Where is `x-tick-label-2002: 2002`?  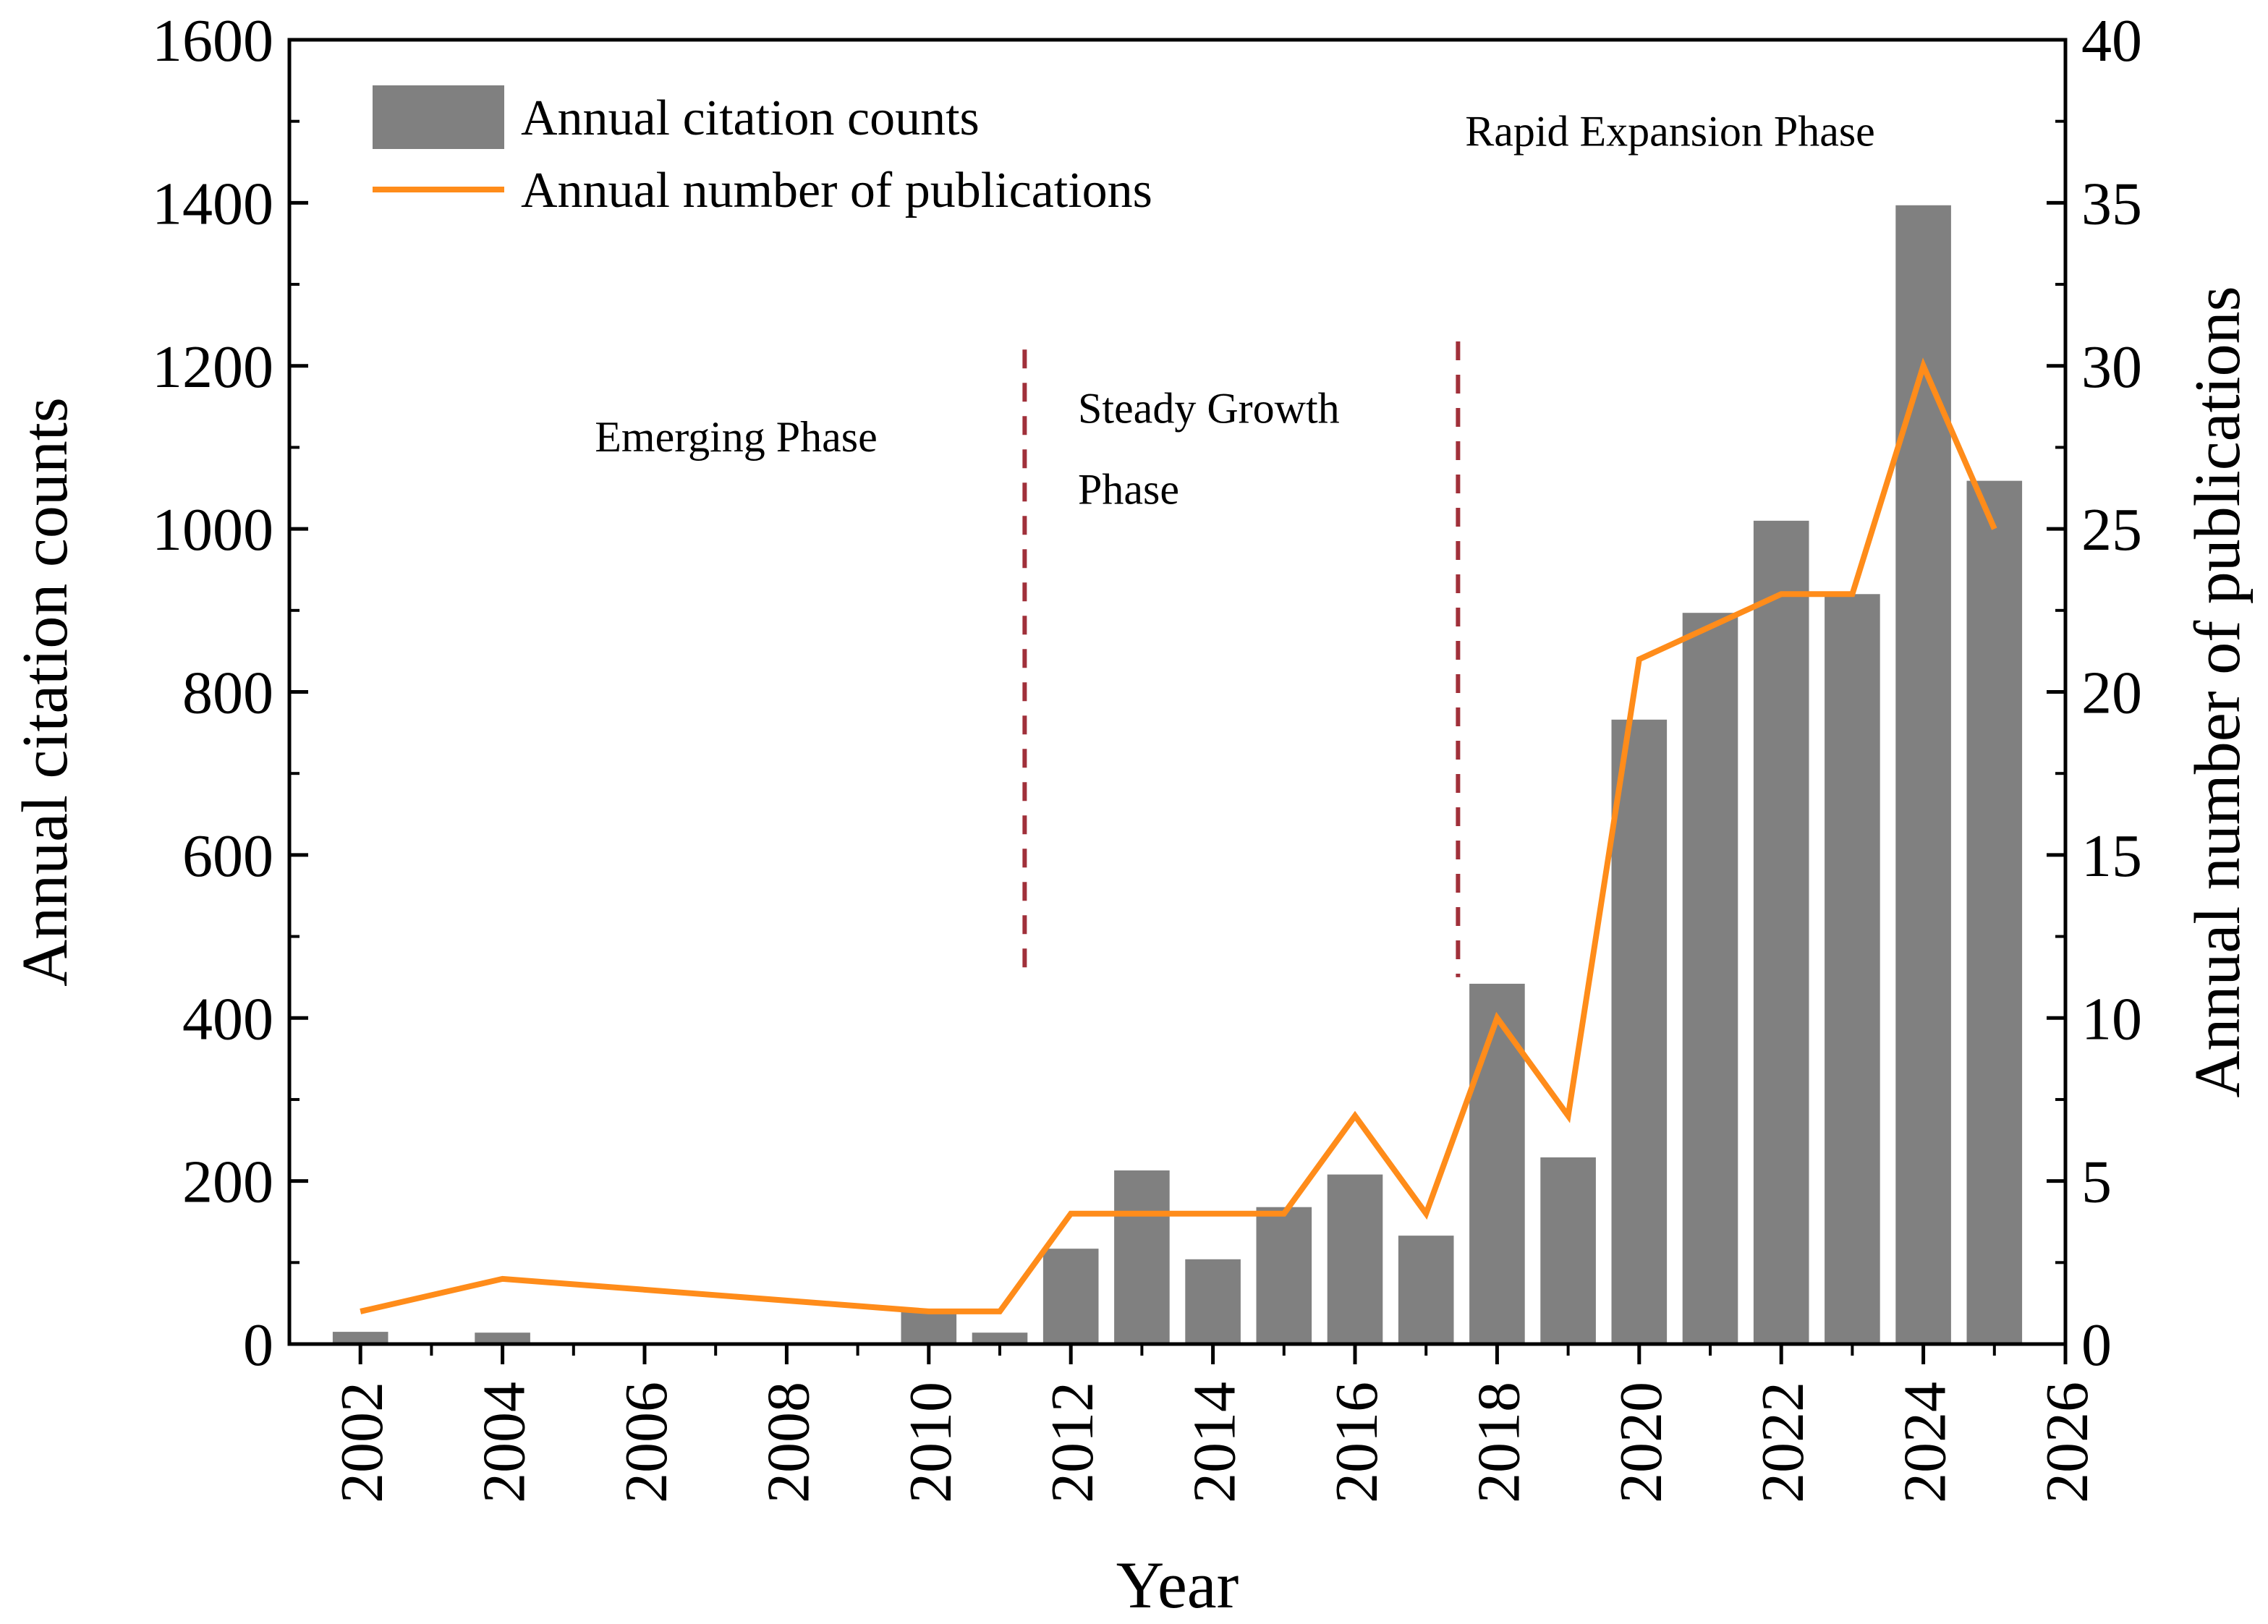
x-tick-label-2002: 2002 is located at coordinates (362, 1442).